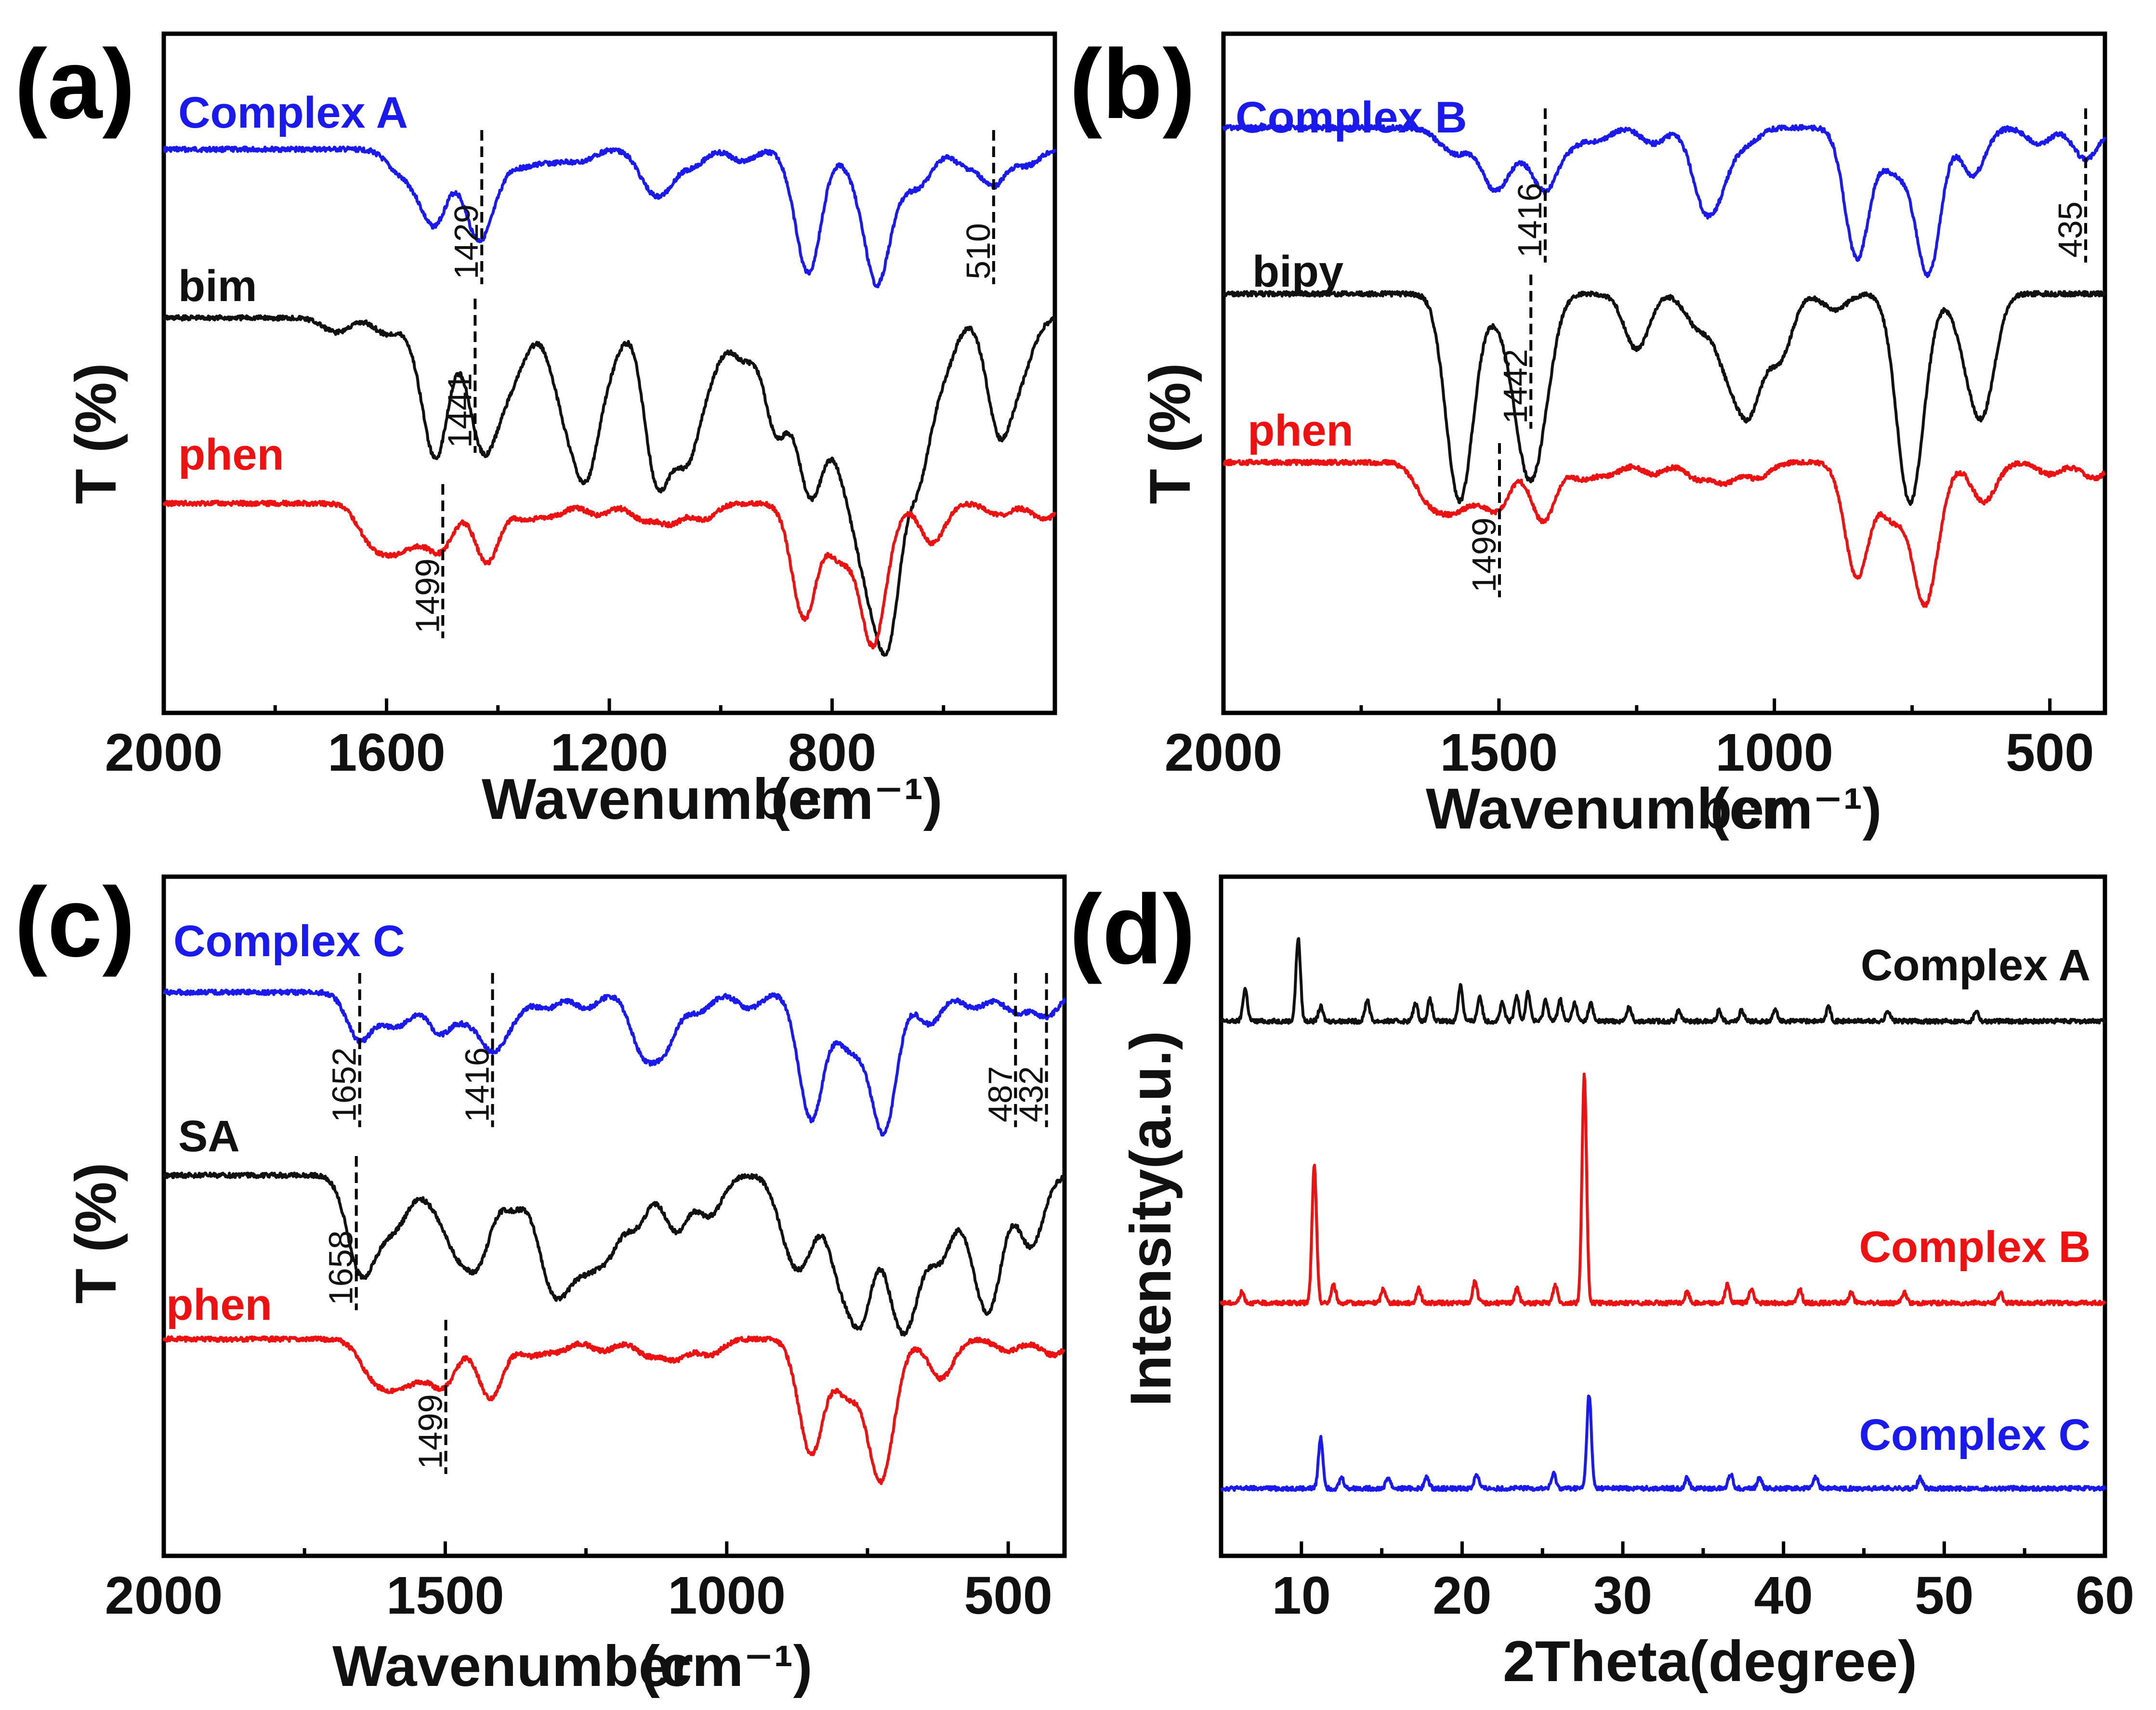 This screenshot has width=2156, height=1710. Describe the element at coordinates (1462, 1595) in the screenshot. I see `x-tick-label: 20` at that location.